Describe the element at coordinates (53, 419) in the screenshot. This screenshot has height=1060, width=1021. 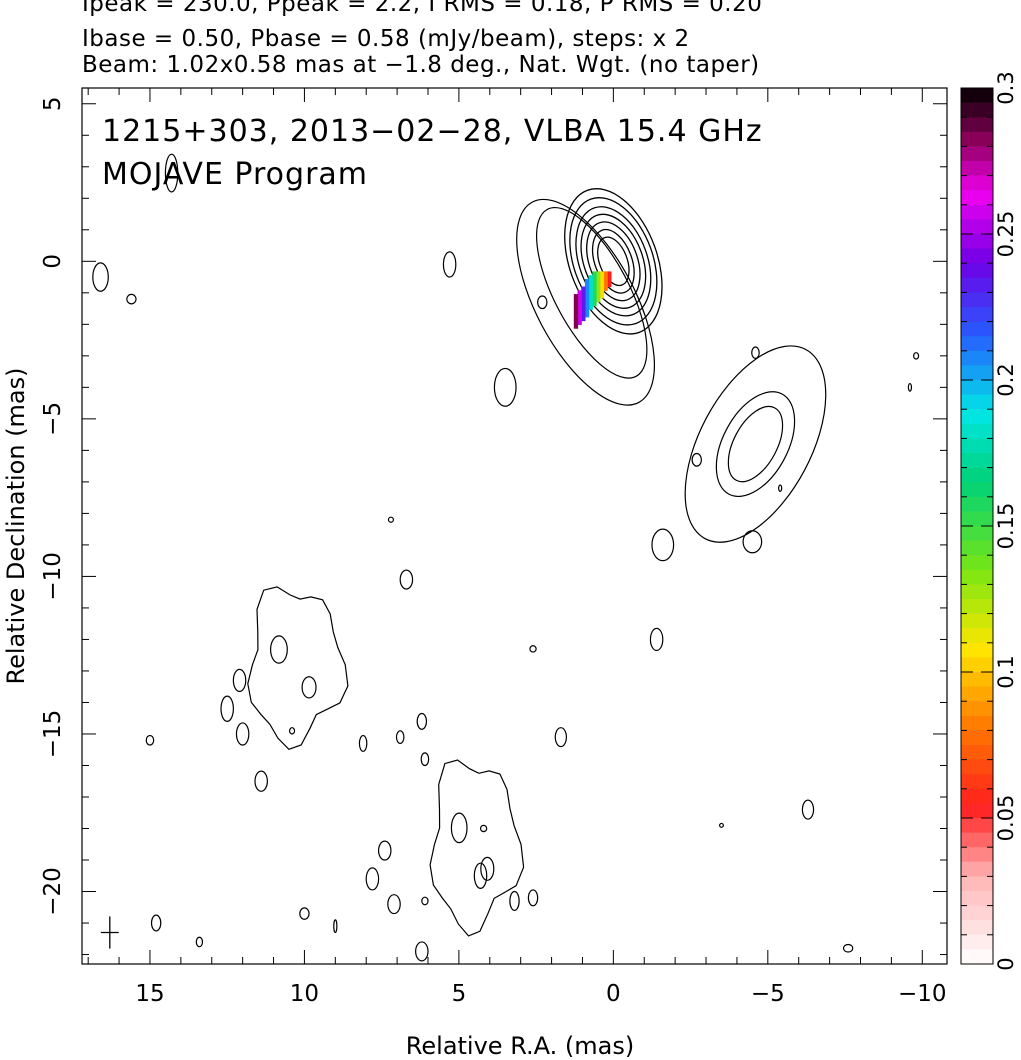
I see `y-tick-label: −5` at that location.